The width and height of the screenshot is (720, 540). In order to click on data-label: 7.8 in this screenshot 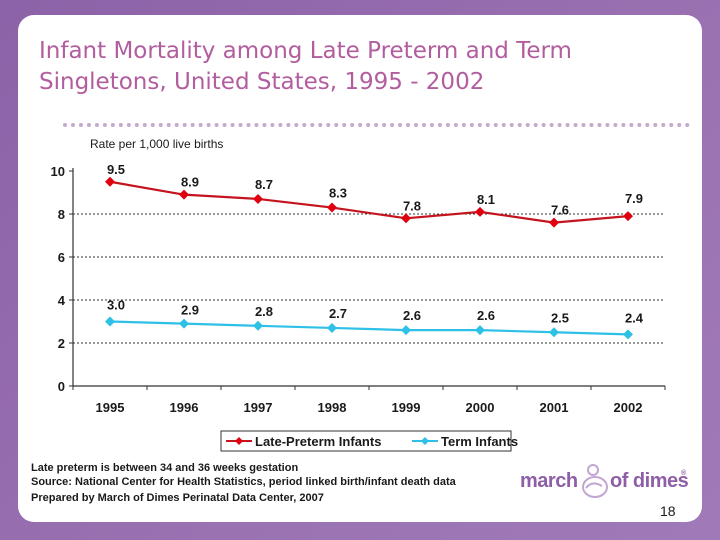, I will do `click(412, 205)`.